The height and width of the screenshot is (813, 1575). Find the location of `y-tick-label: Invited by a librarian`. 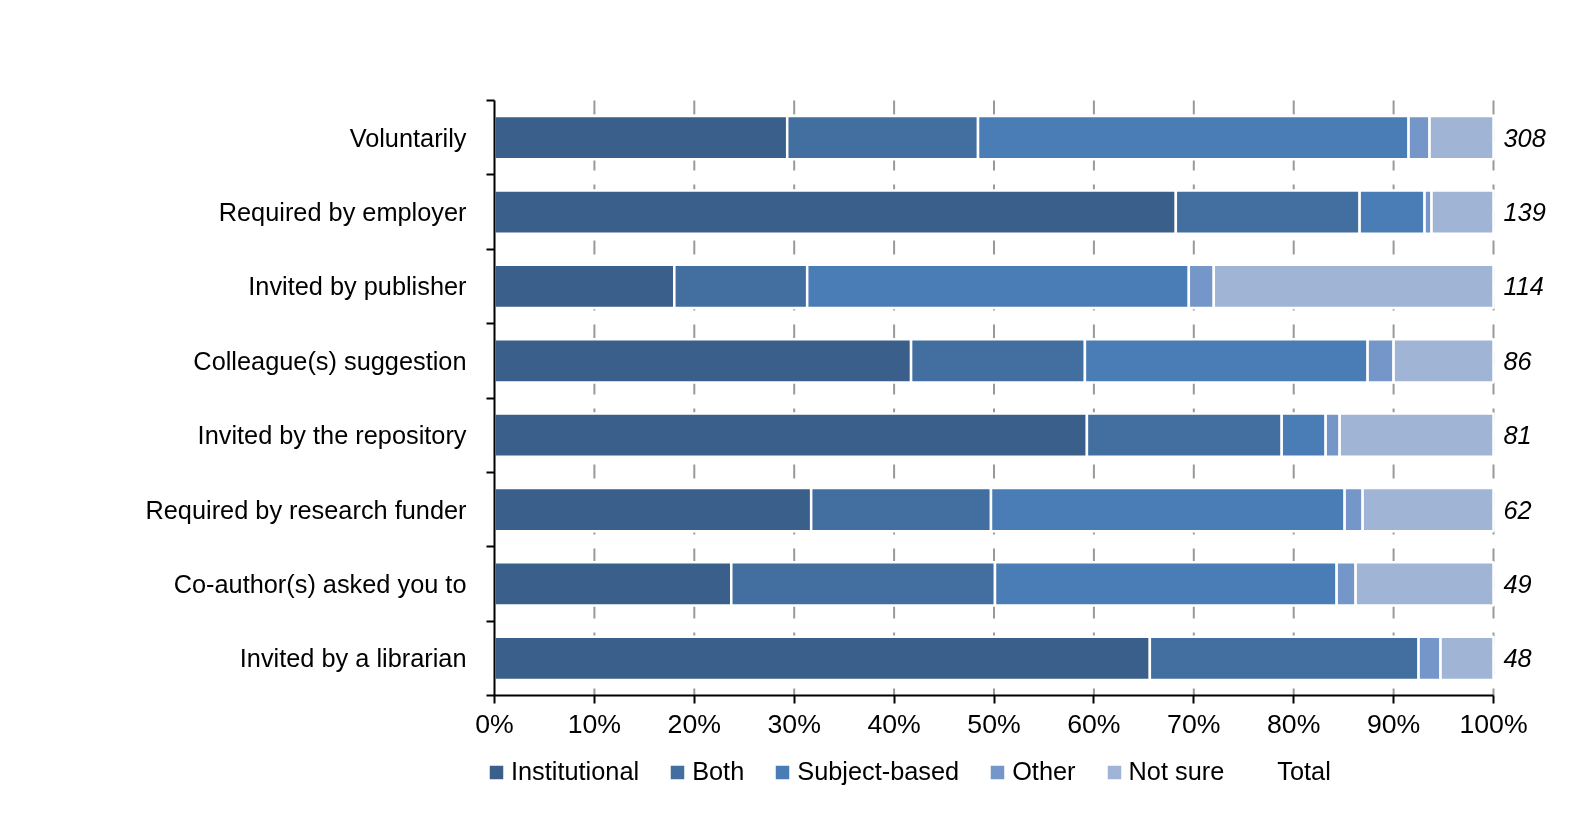

y-tick-label: Invited by a librarian is located at coordinates (353, 658).